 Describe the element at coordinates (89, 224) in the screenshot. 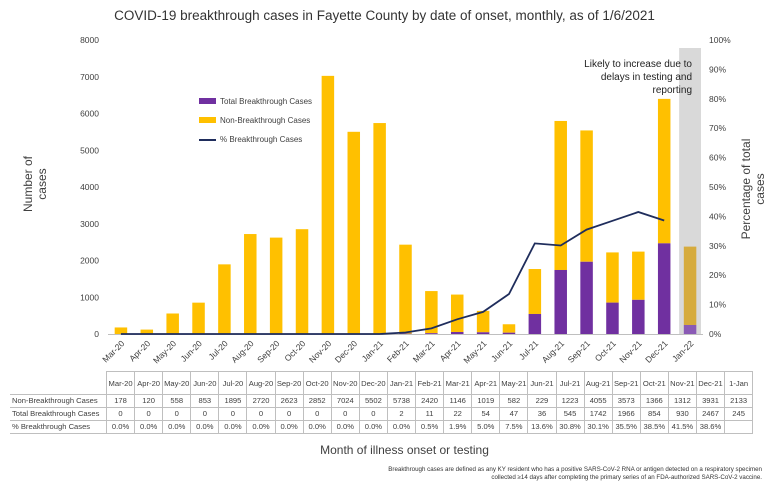

I see `y-tick-label: 3000` at that location.